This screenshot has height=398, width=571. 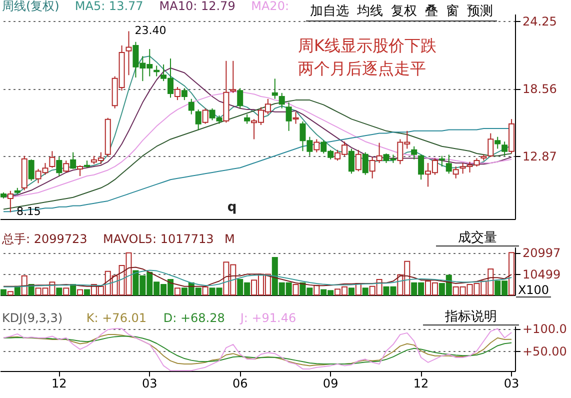 I want to click on text: MA10: 12.79, so click(x=197, y=6).